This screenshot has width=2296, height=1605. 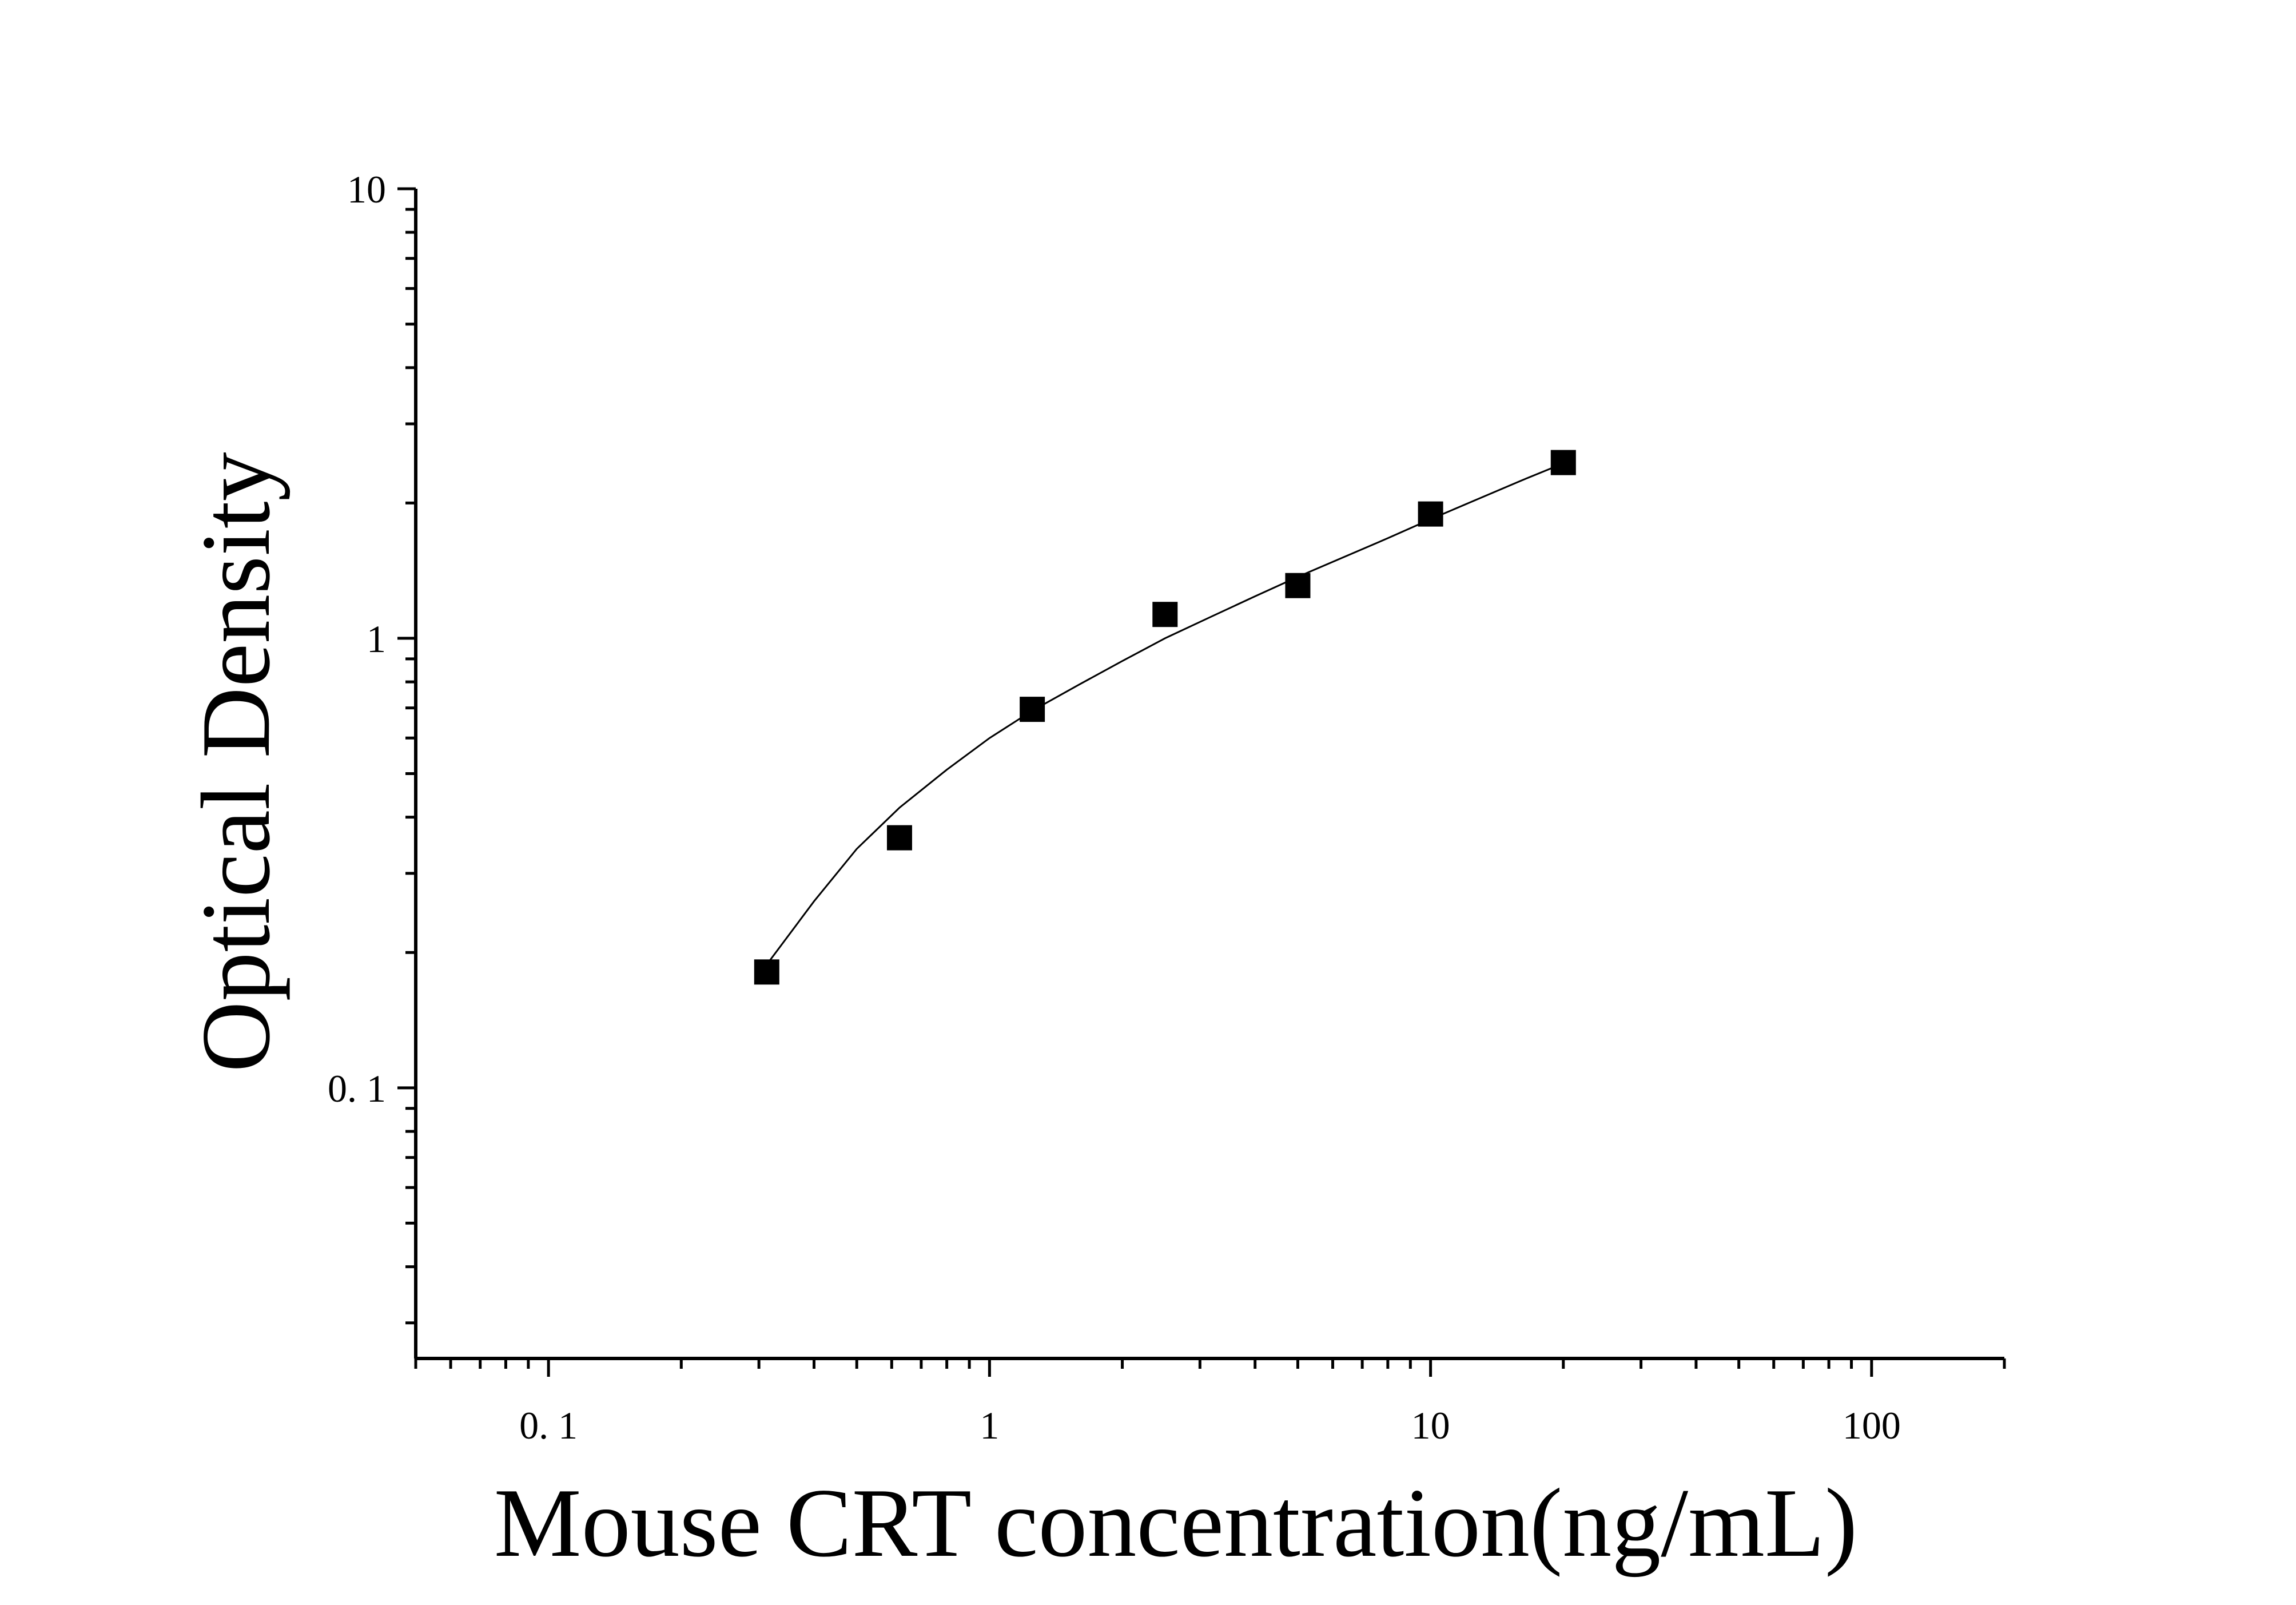 I want to click on fit-curve, so click(x=1165, y=714).